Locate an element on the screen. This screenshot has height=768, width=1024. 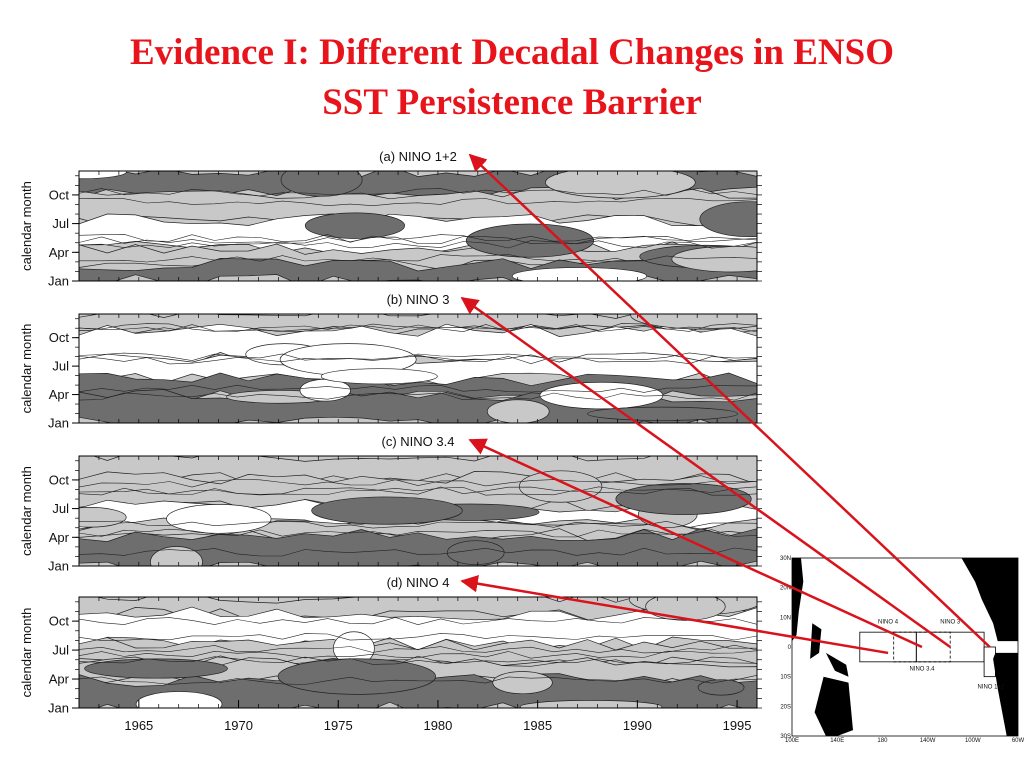
map-lat-label: 30N is located at coordinates (785, 559).